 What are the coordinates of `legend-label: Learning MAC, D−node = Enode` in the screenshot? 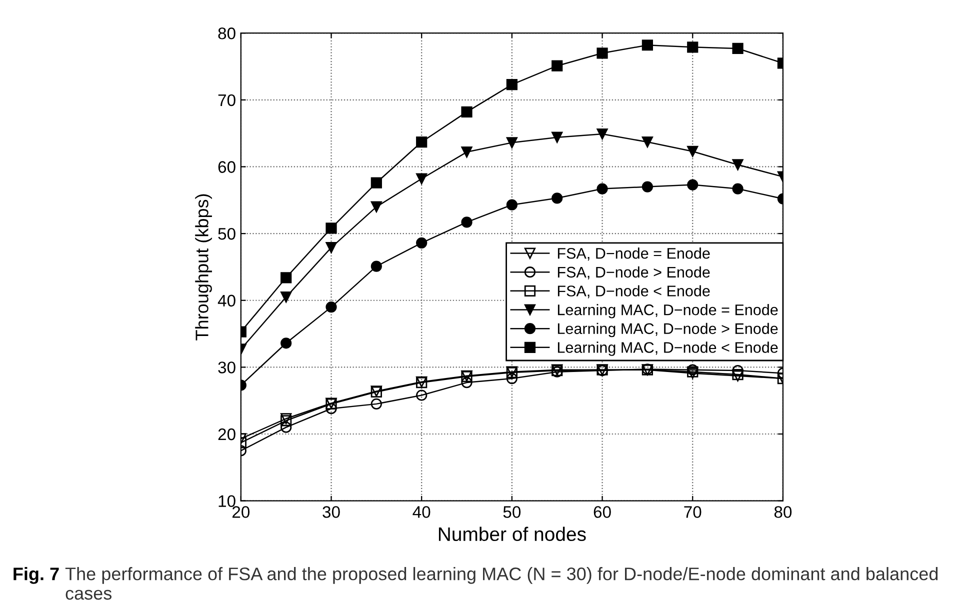 It's located at (668, 311).